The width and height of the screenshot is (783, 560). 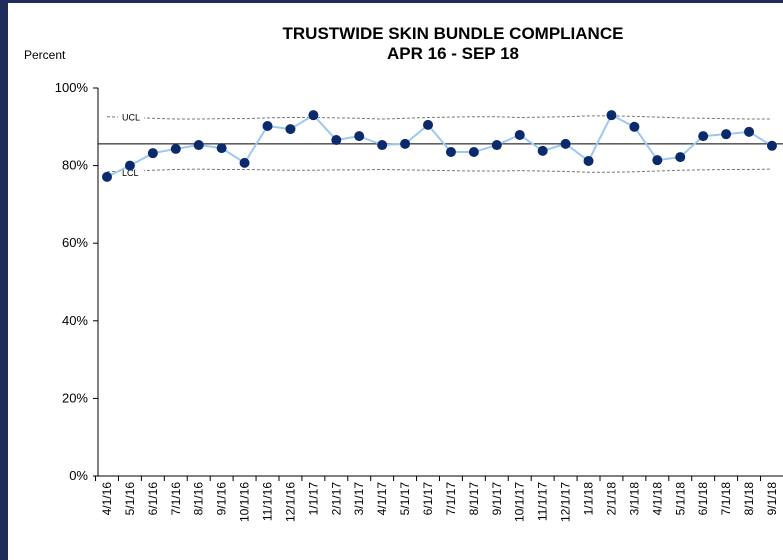 What do you see at coordinates (107, 499) in the screenshot?
I see `x-tick-label: 4/1/16` at bounding box center [107, 499].